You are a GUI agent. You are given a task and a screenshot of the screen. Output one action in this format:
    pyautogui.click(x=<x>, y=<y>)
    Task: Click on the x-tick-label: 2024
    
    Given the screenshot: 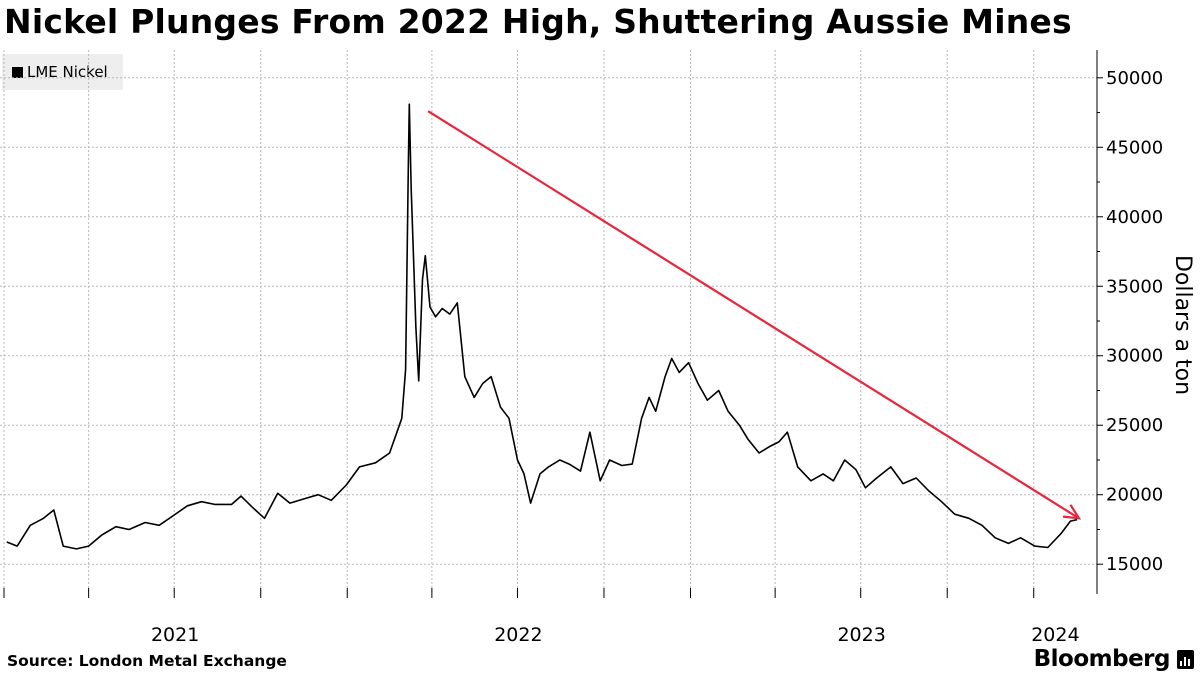 What is the action you would take?
    pyautogui.click(x=1055, y=635)
    